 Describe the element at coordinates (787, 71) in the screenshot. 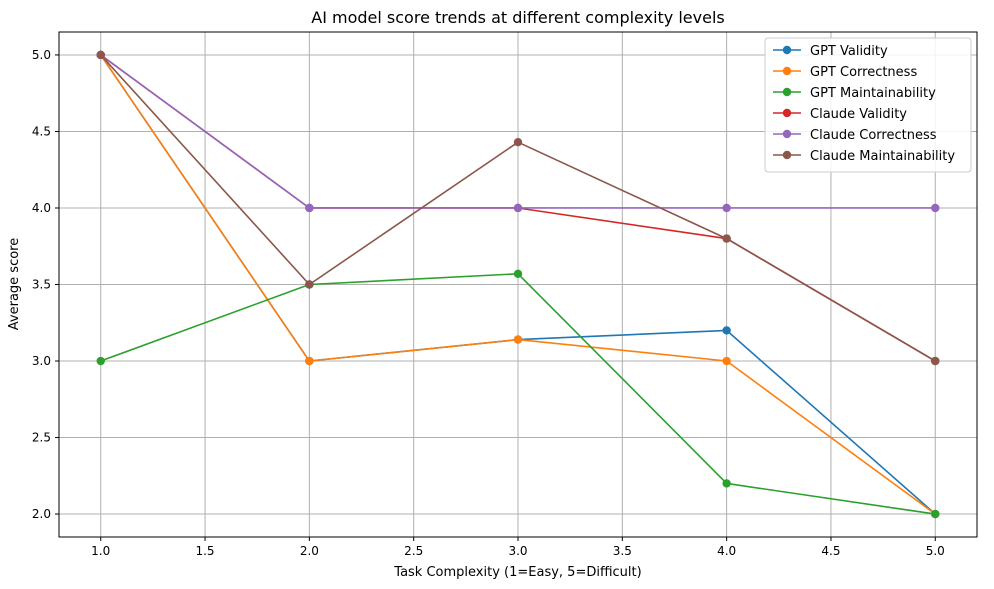

I see `legend-marker-gpt-correctness` at that location.